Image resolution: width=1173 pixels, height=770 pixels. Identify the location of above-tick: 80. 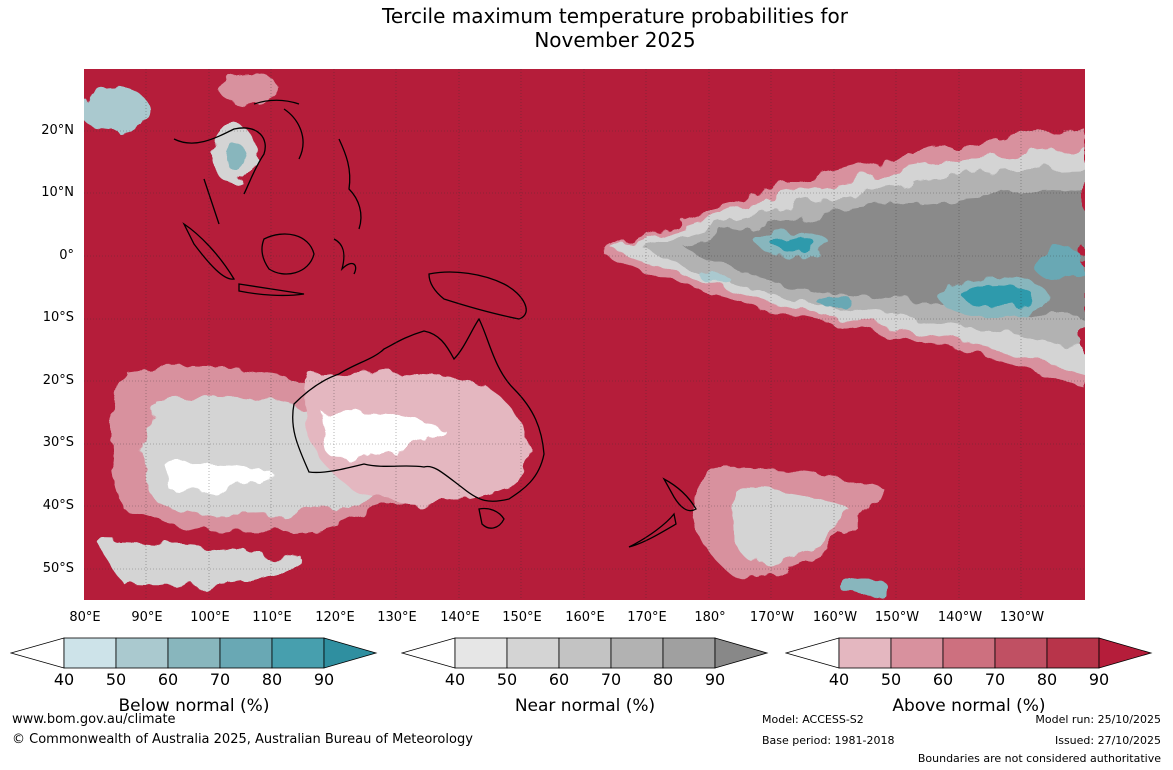
(1047, 679).